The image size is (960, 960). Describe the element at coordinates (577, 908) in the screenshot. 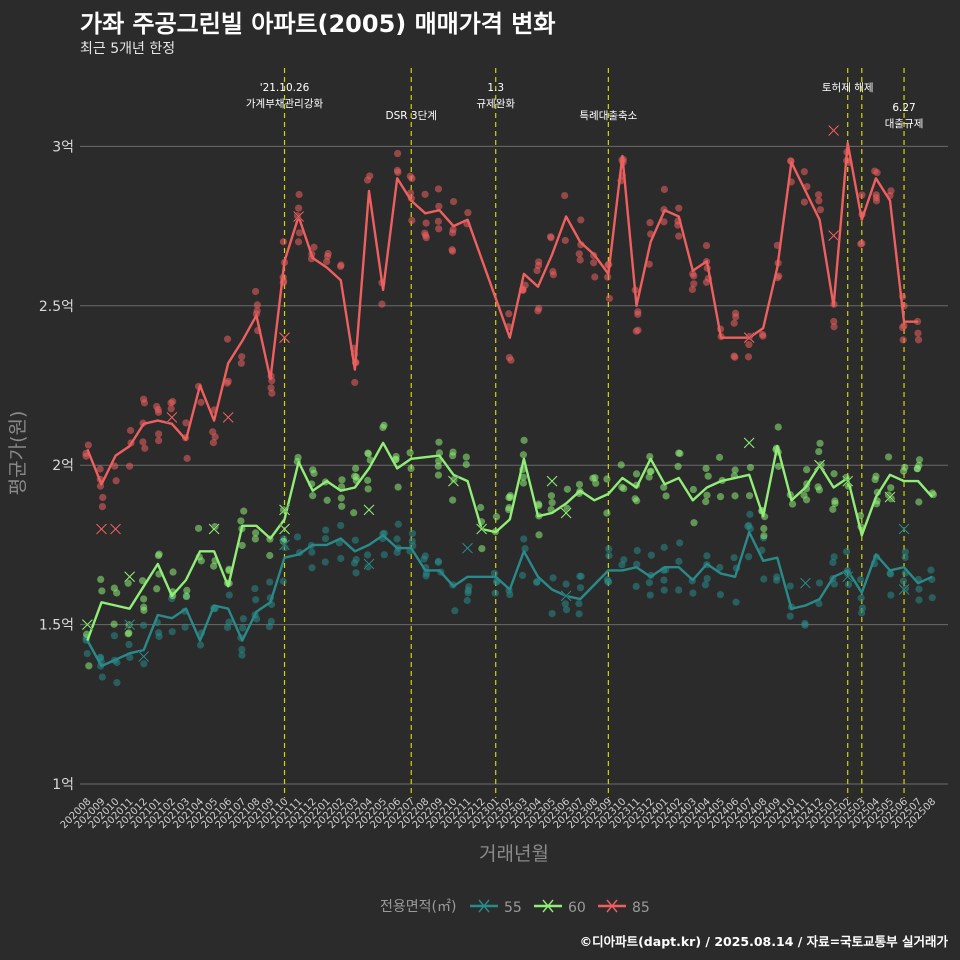

I see `legend-label-60: 60` at that location.